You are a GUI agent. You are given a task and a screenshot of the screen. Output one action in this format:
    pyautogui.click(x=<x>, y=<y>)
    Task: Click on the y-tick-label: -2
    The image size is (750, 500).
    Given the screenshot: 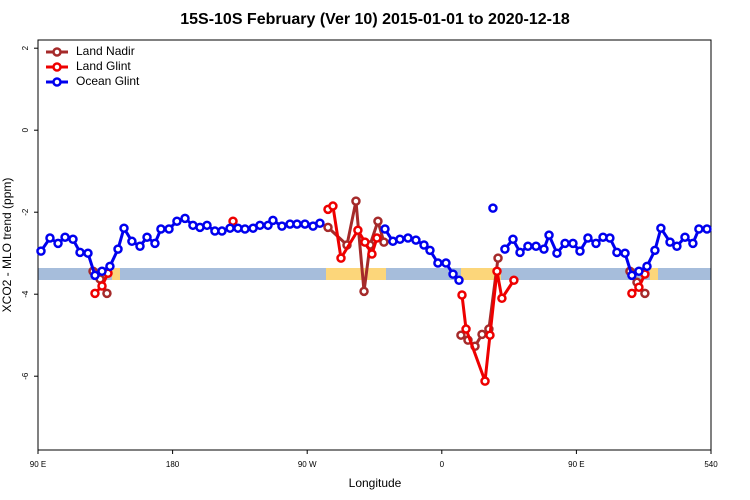 What is the action you would take?
    pyautogui.click(x=25, y=212)
    